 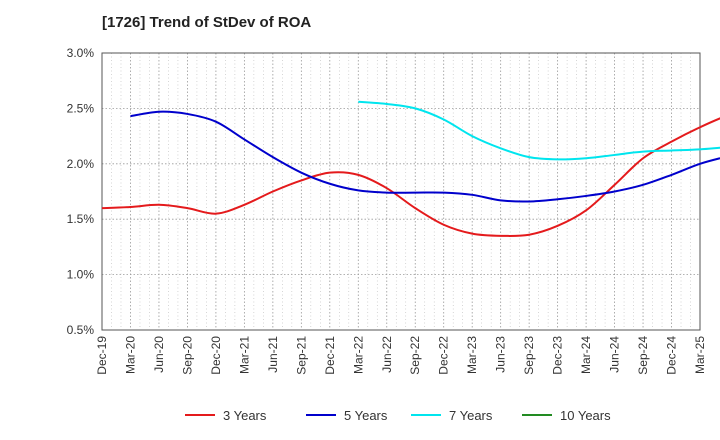 I want to click on legend-label: 3 Years, so click(x=245, y=415).